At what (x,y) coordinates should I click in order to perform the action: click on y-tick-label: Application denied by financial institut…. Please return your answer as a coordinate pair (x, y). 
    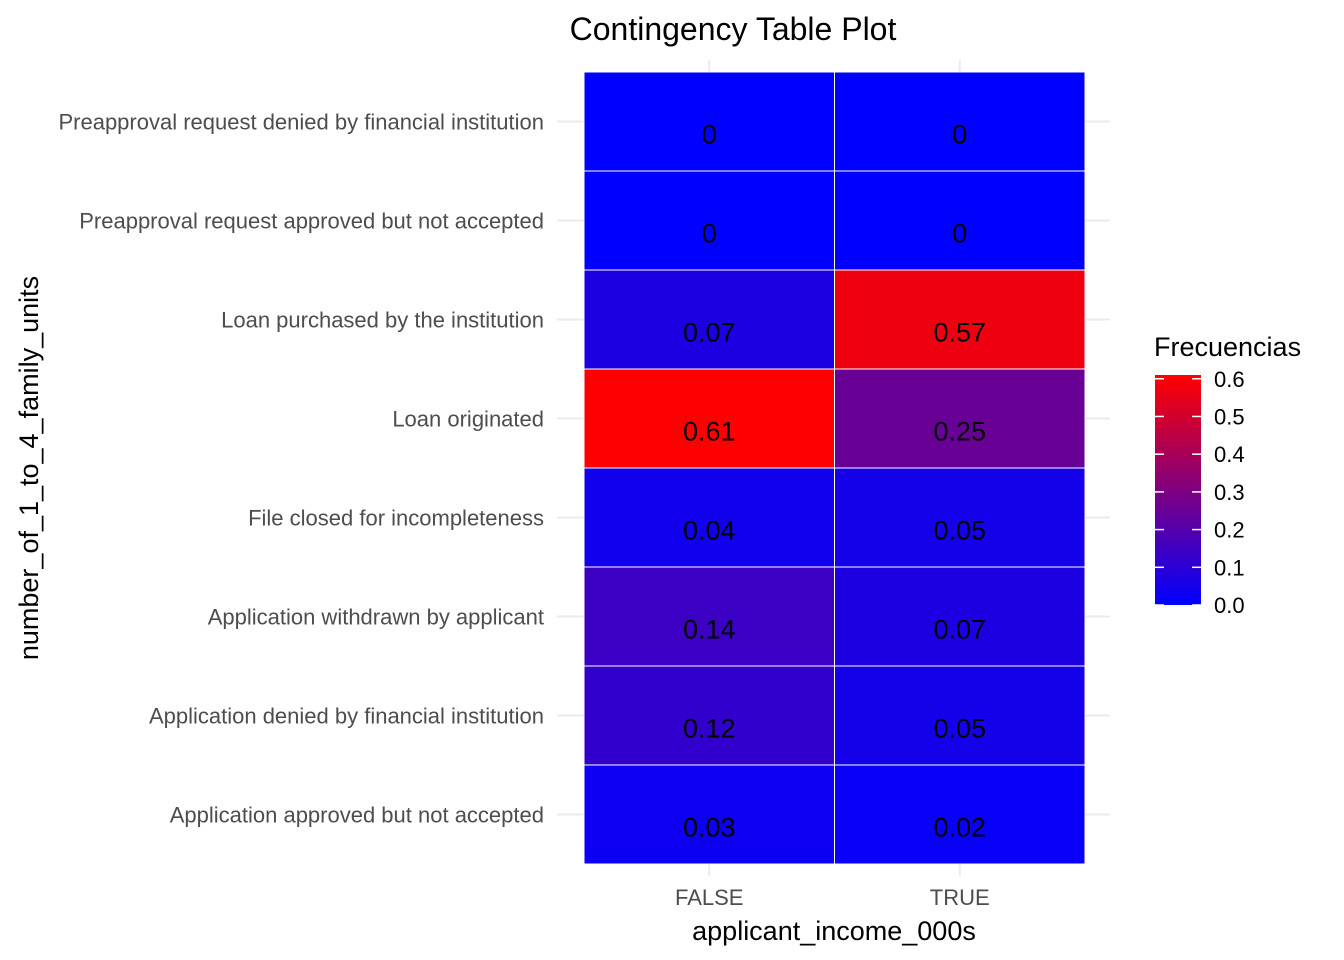
    Looking at the image, I should click on (346, 716).